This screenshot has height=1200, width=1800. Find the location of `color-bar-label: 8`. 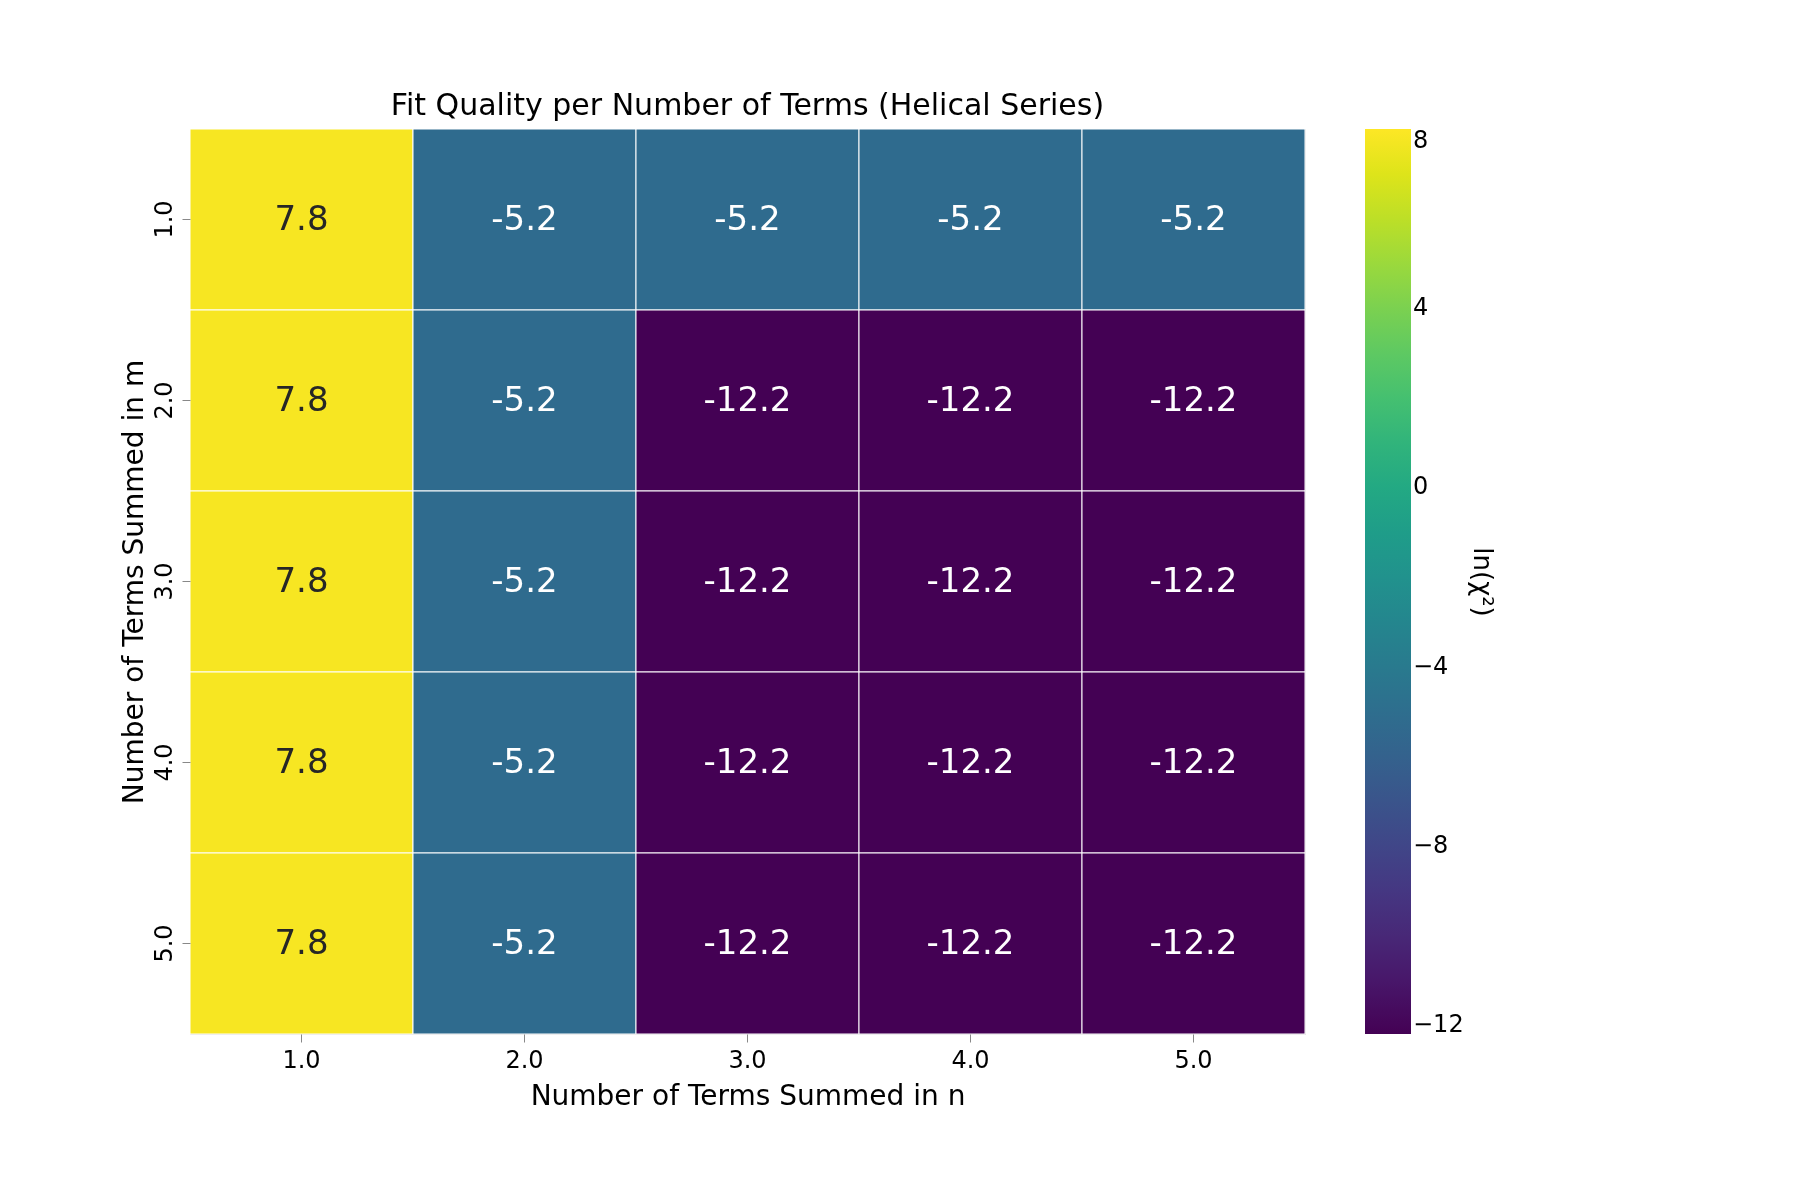

color-bar-label: 8 is located at coordinates (1421, 140).